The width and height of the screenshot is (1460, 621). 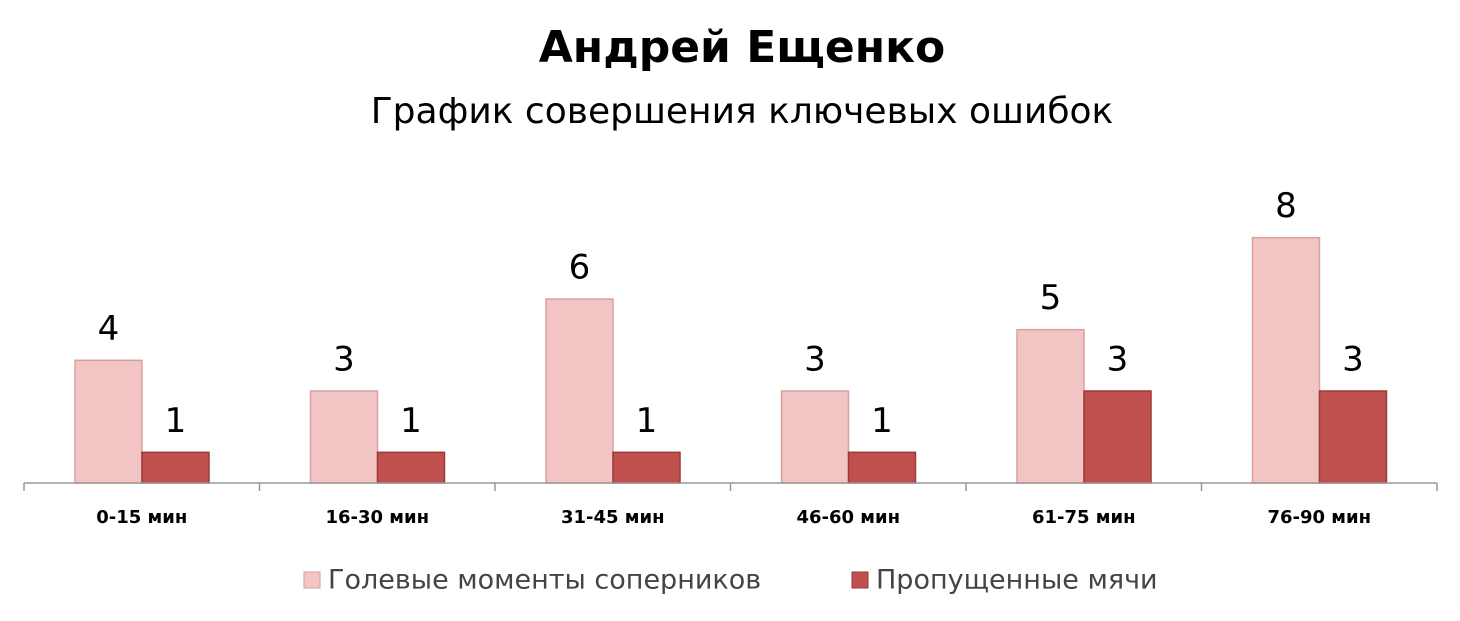 I want to click on data-label: 5, so click(x=1051, y=298).